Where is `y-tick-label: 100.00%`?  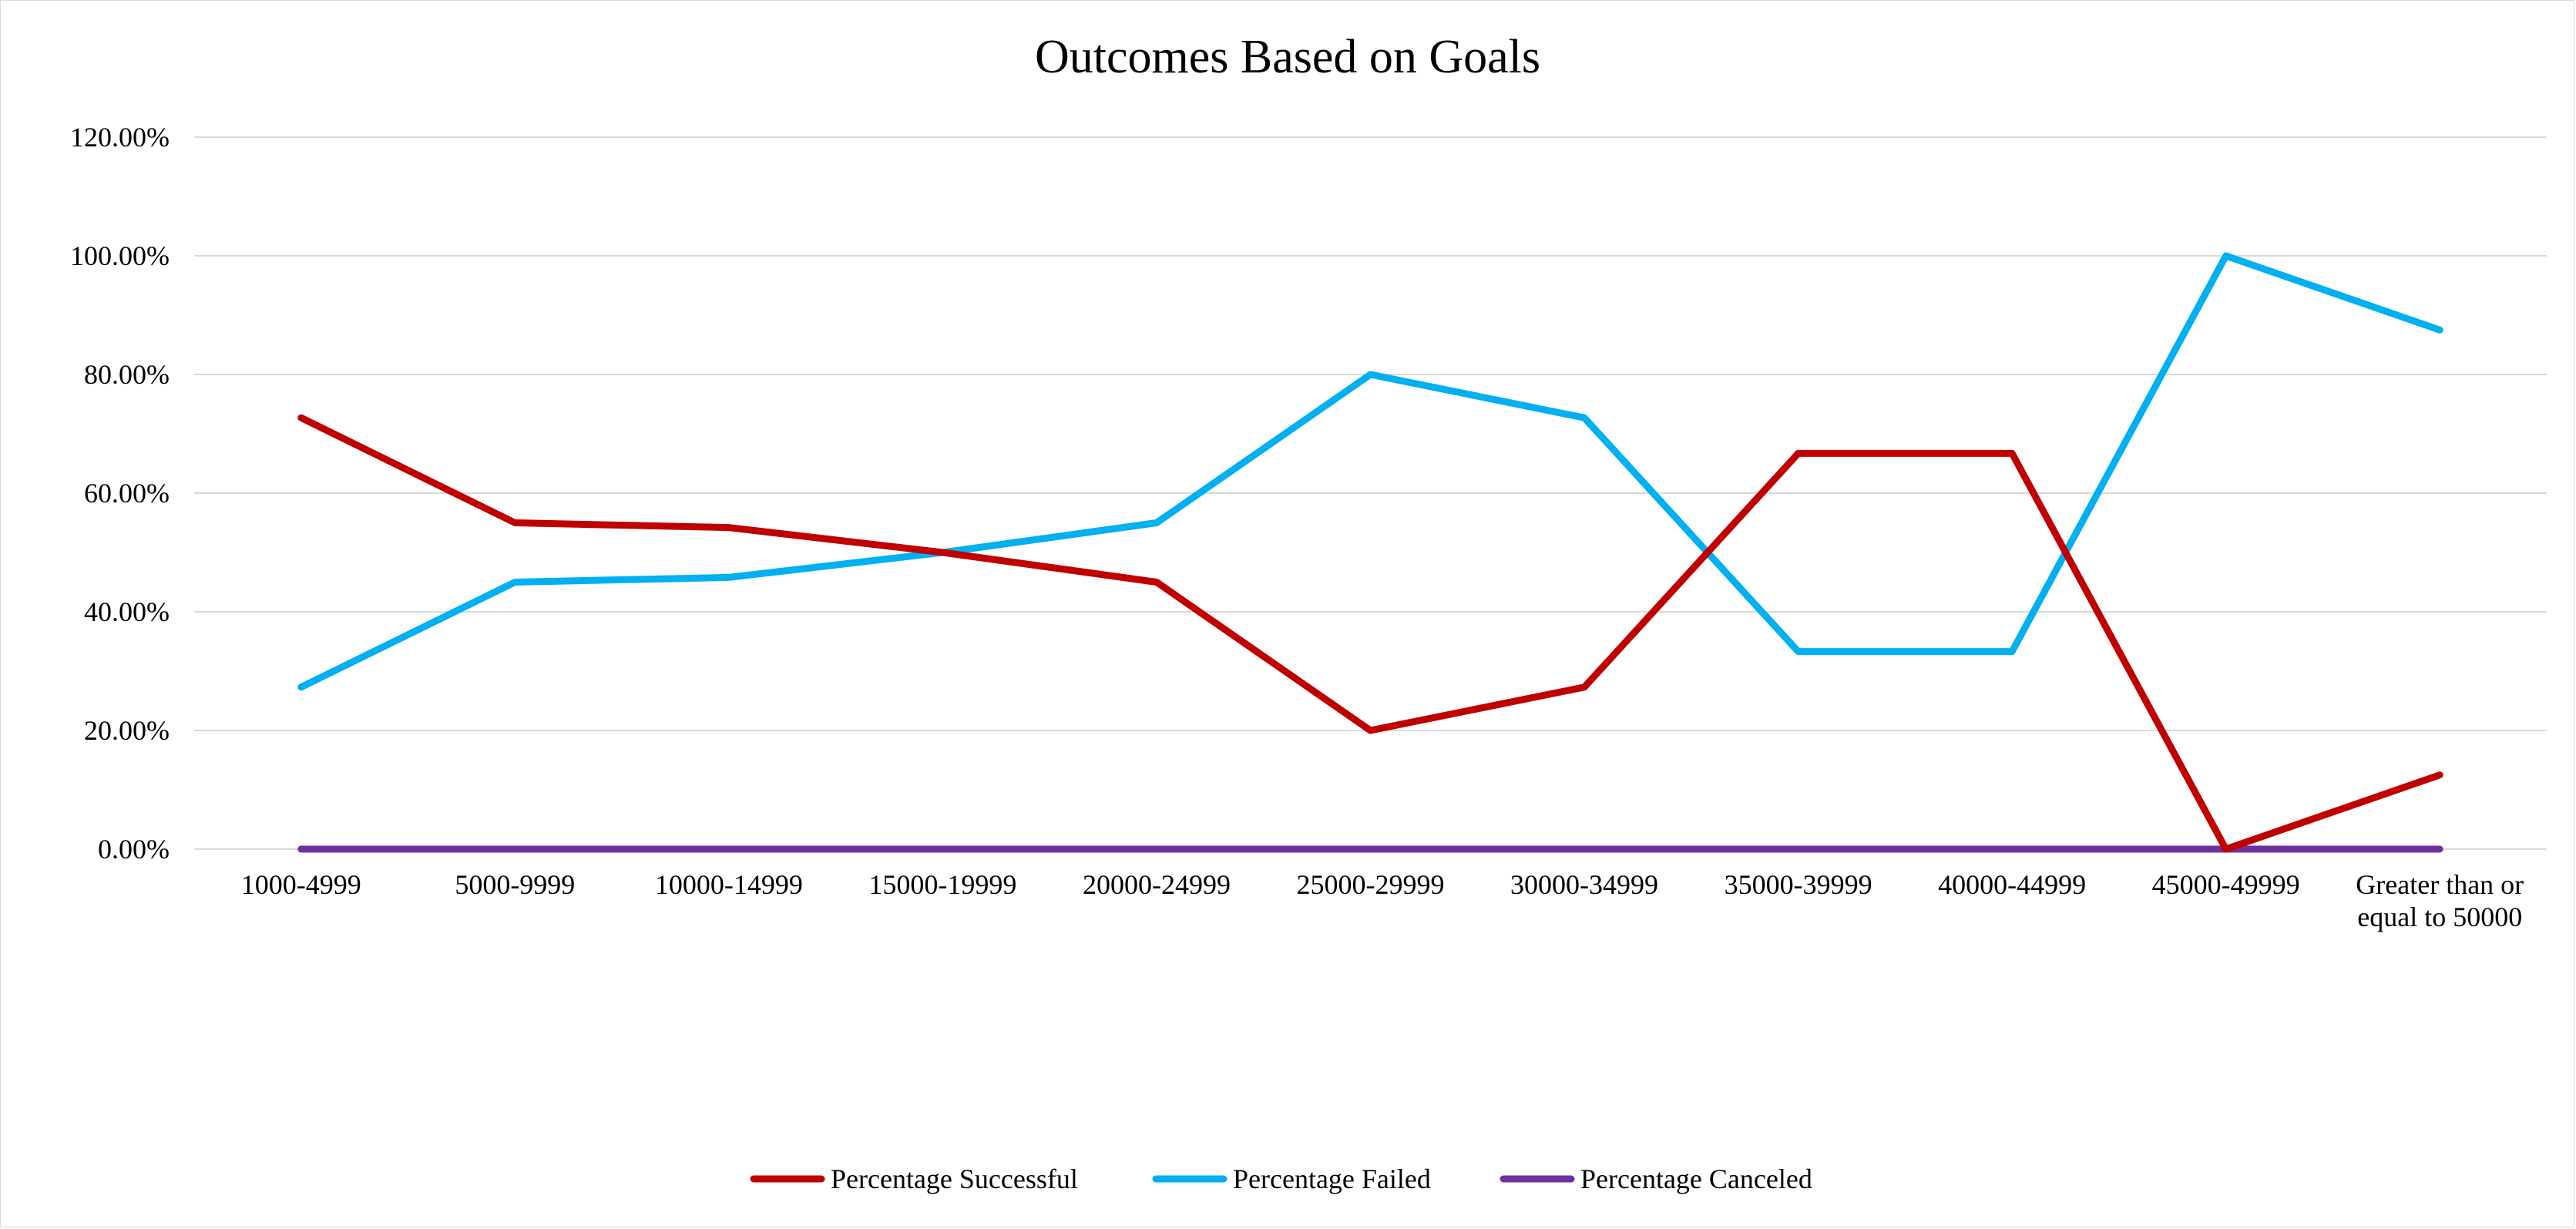
y-tick-label: 100.00% is located at coordinates (120, 256).